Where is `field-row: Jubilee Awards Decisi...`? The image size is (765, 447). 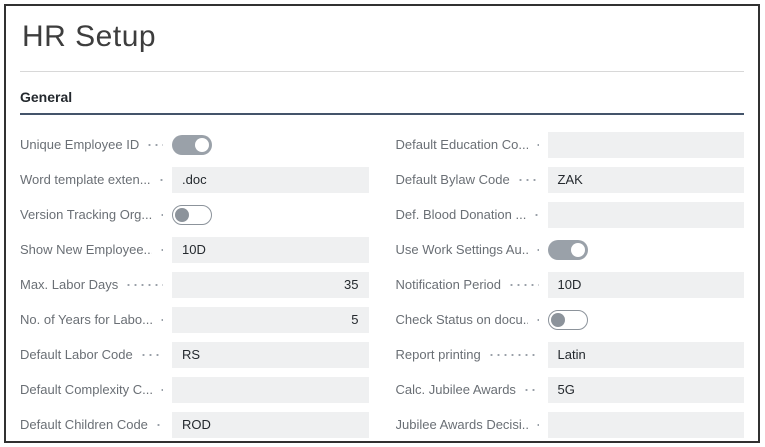 field-row: Jubilee Awards Decisi... is located at coordinates (569, 424).